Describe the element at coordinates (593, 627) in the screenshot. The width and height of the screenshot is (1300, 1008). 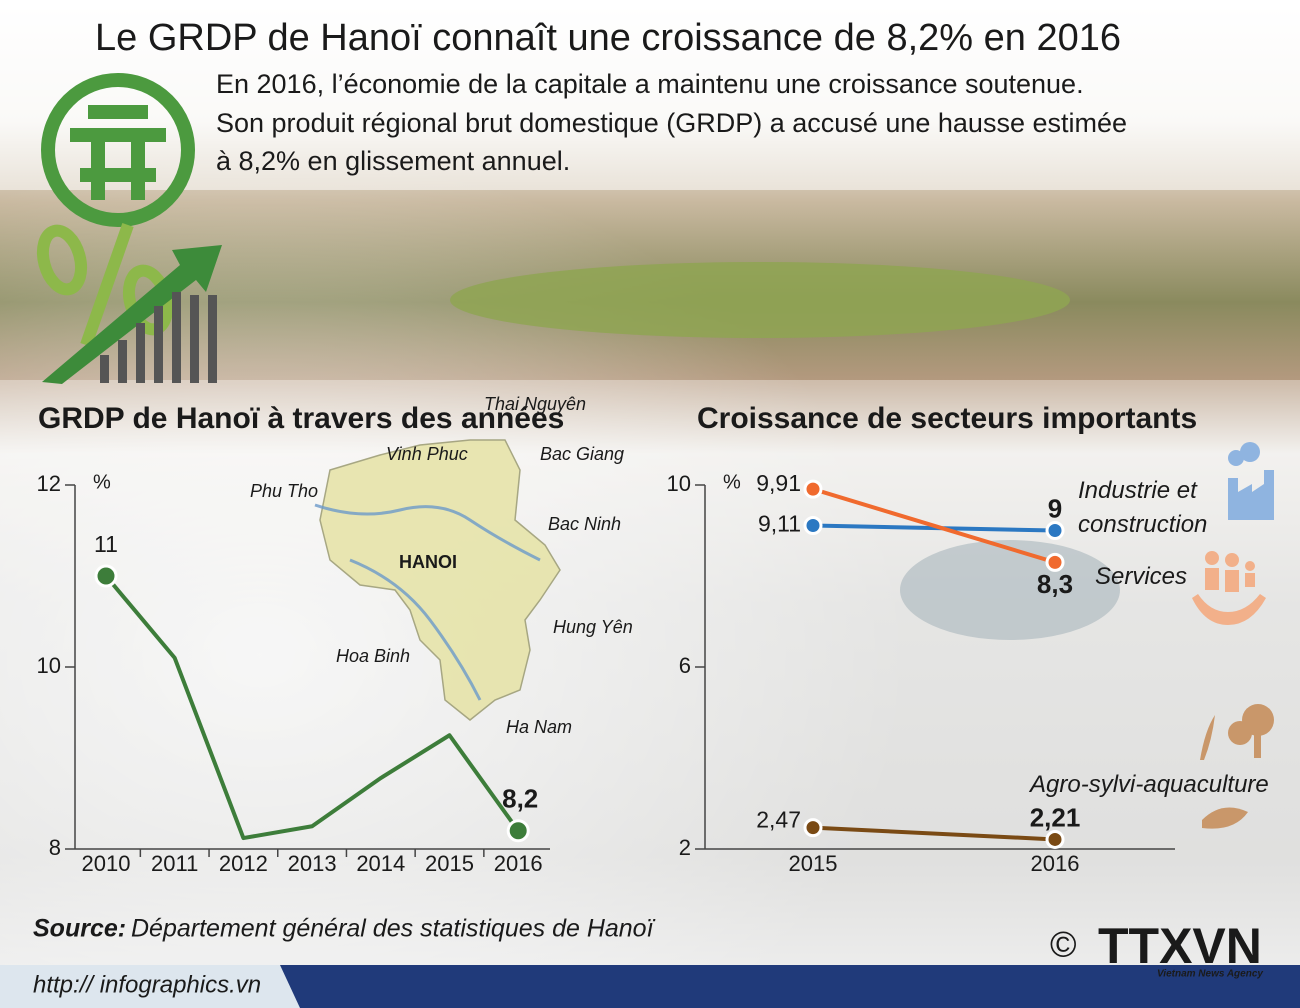
I see `map-label: Hung Yên` at that location.